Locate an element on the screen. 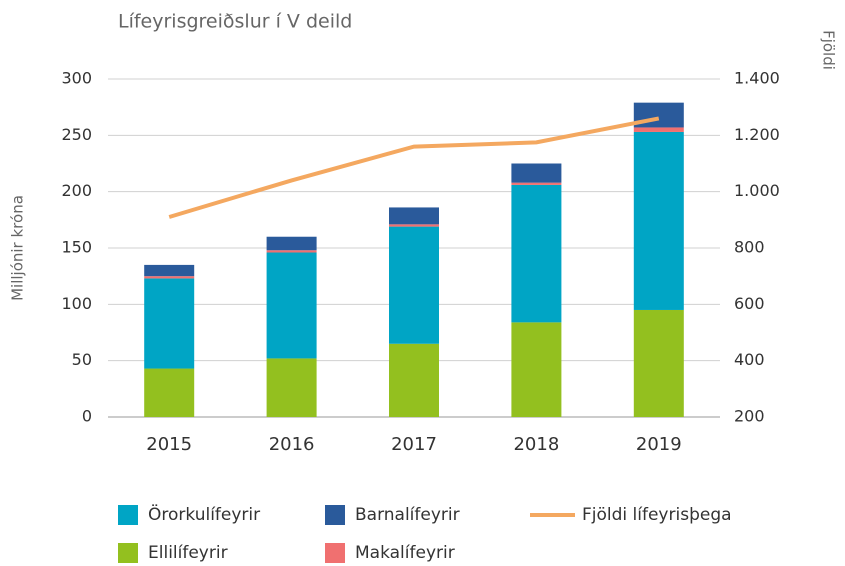 The width and height of the screenshot is (845, 566). y-tick-label: 300 is located at coordinates (76, 78).